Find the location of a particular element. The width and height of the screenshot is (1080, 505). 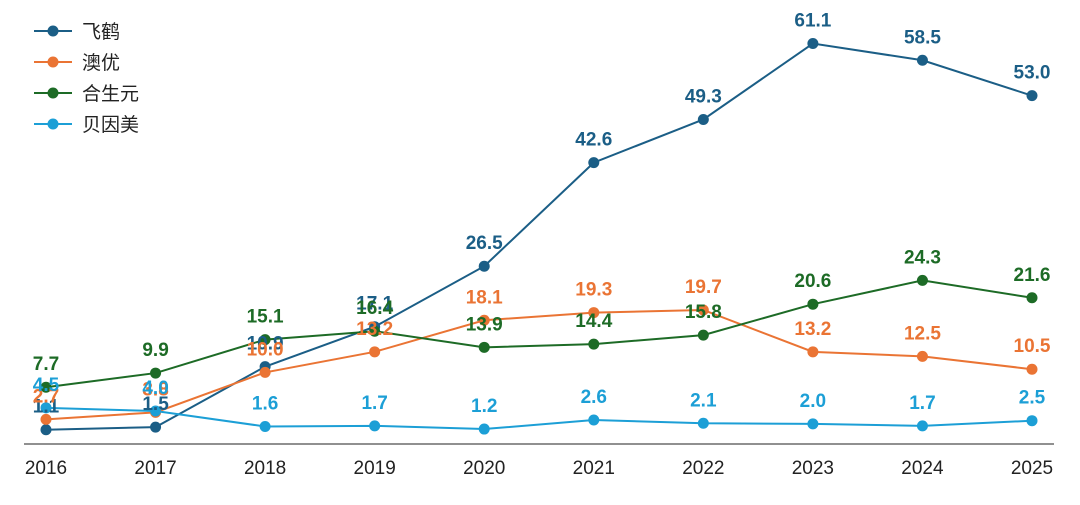

data-label: 3.8 is located at coordinates (155, 389).